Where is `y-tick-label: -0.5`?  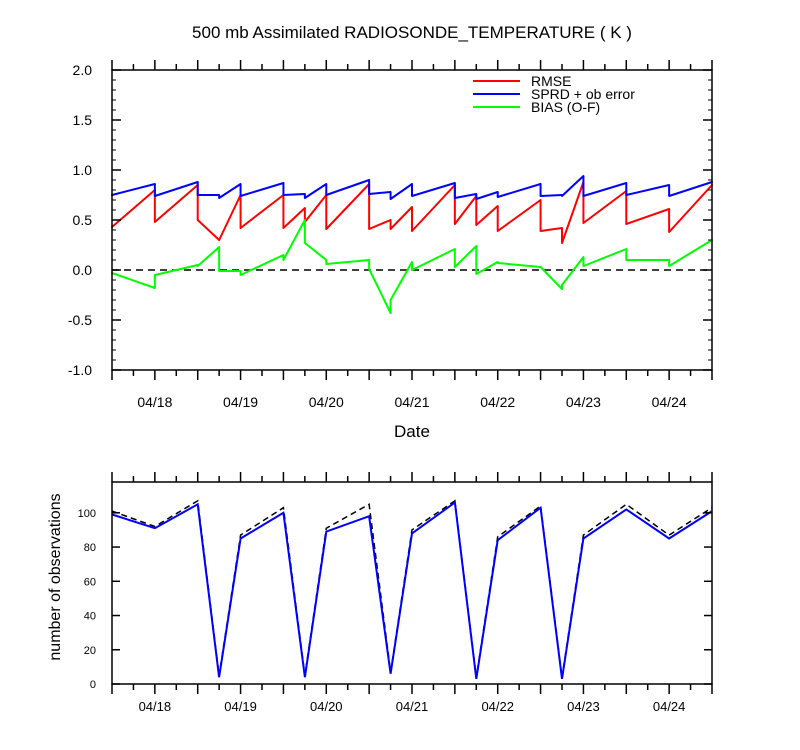 y-tick-label: -0.5 is located at coordinates (80, 320).